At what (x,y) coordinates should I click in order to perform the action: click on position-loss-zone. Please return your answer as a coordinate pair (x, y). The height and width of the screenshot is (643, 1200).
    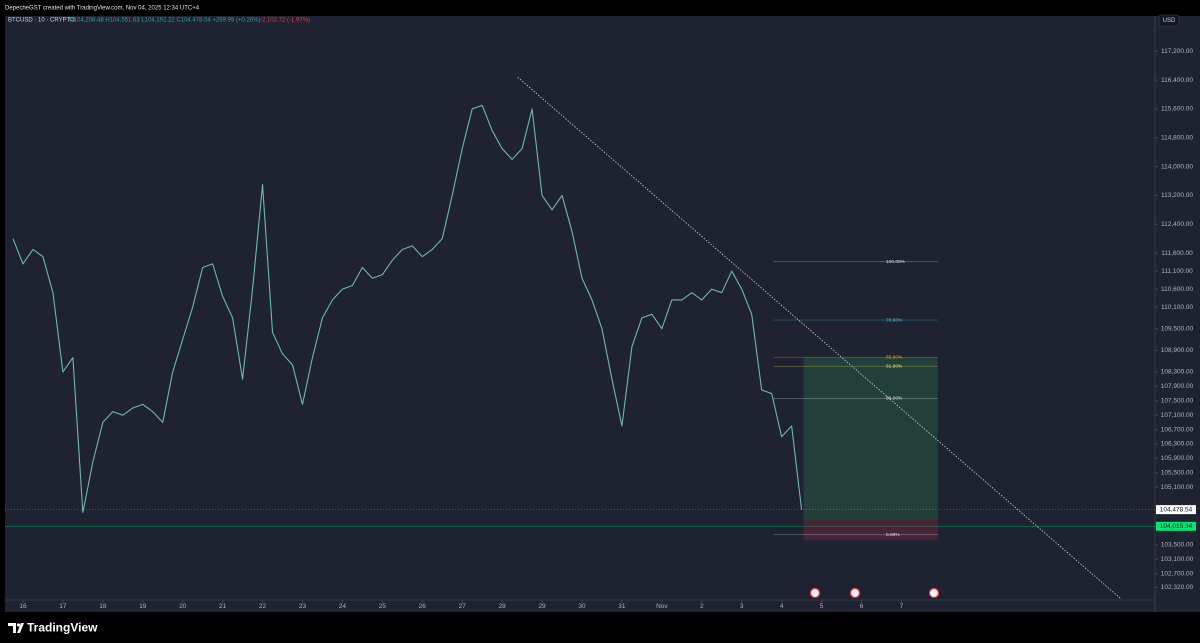
    Looking at the image, I should click on (870, 529).